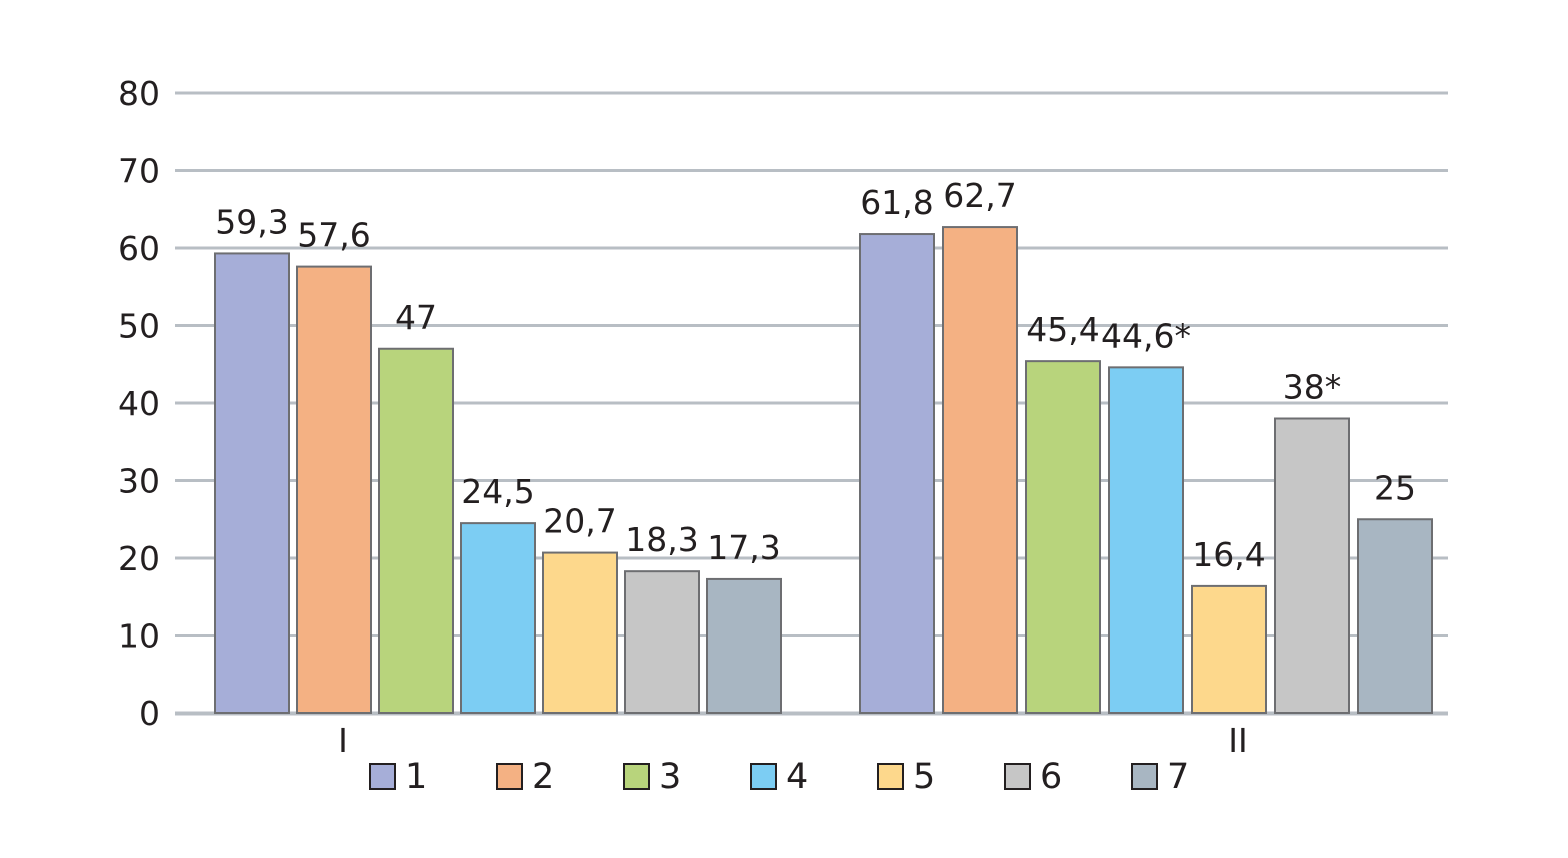  I want to click on data-label: 18,3, so click(661, 539).